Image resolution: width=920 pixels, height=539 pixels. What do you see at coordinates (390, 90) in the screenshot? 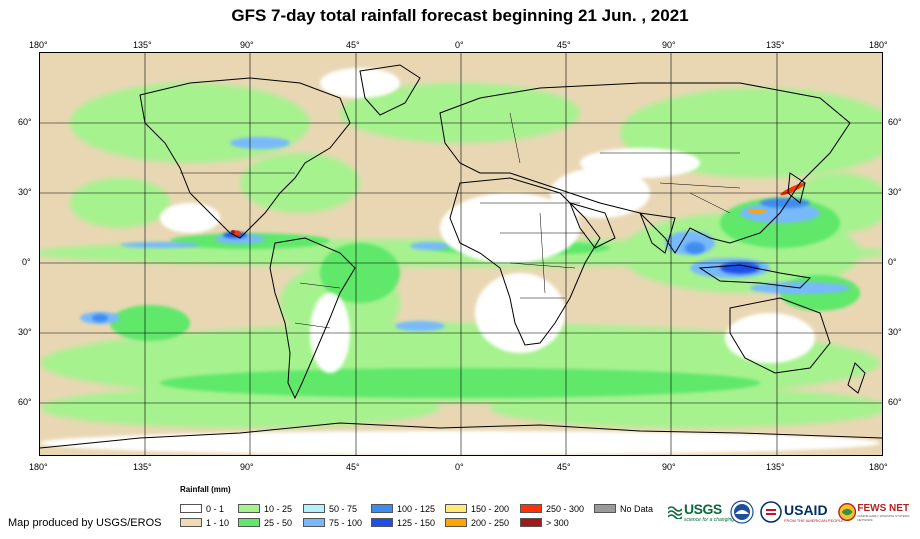
I see `greenland-outline` at bounding box center [390, 90].